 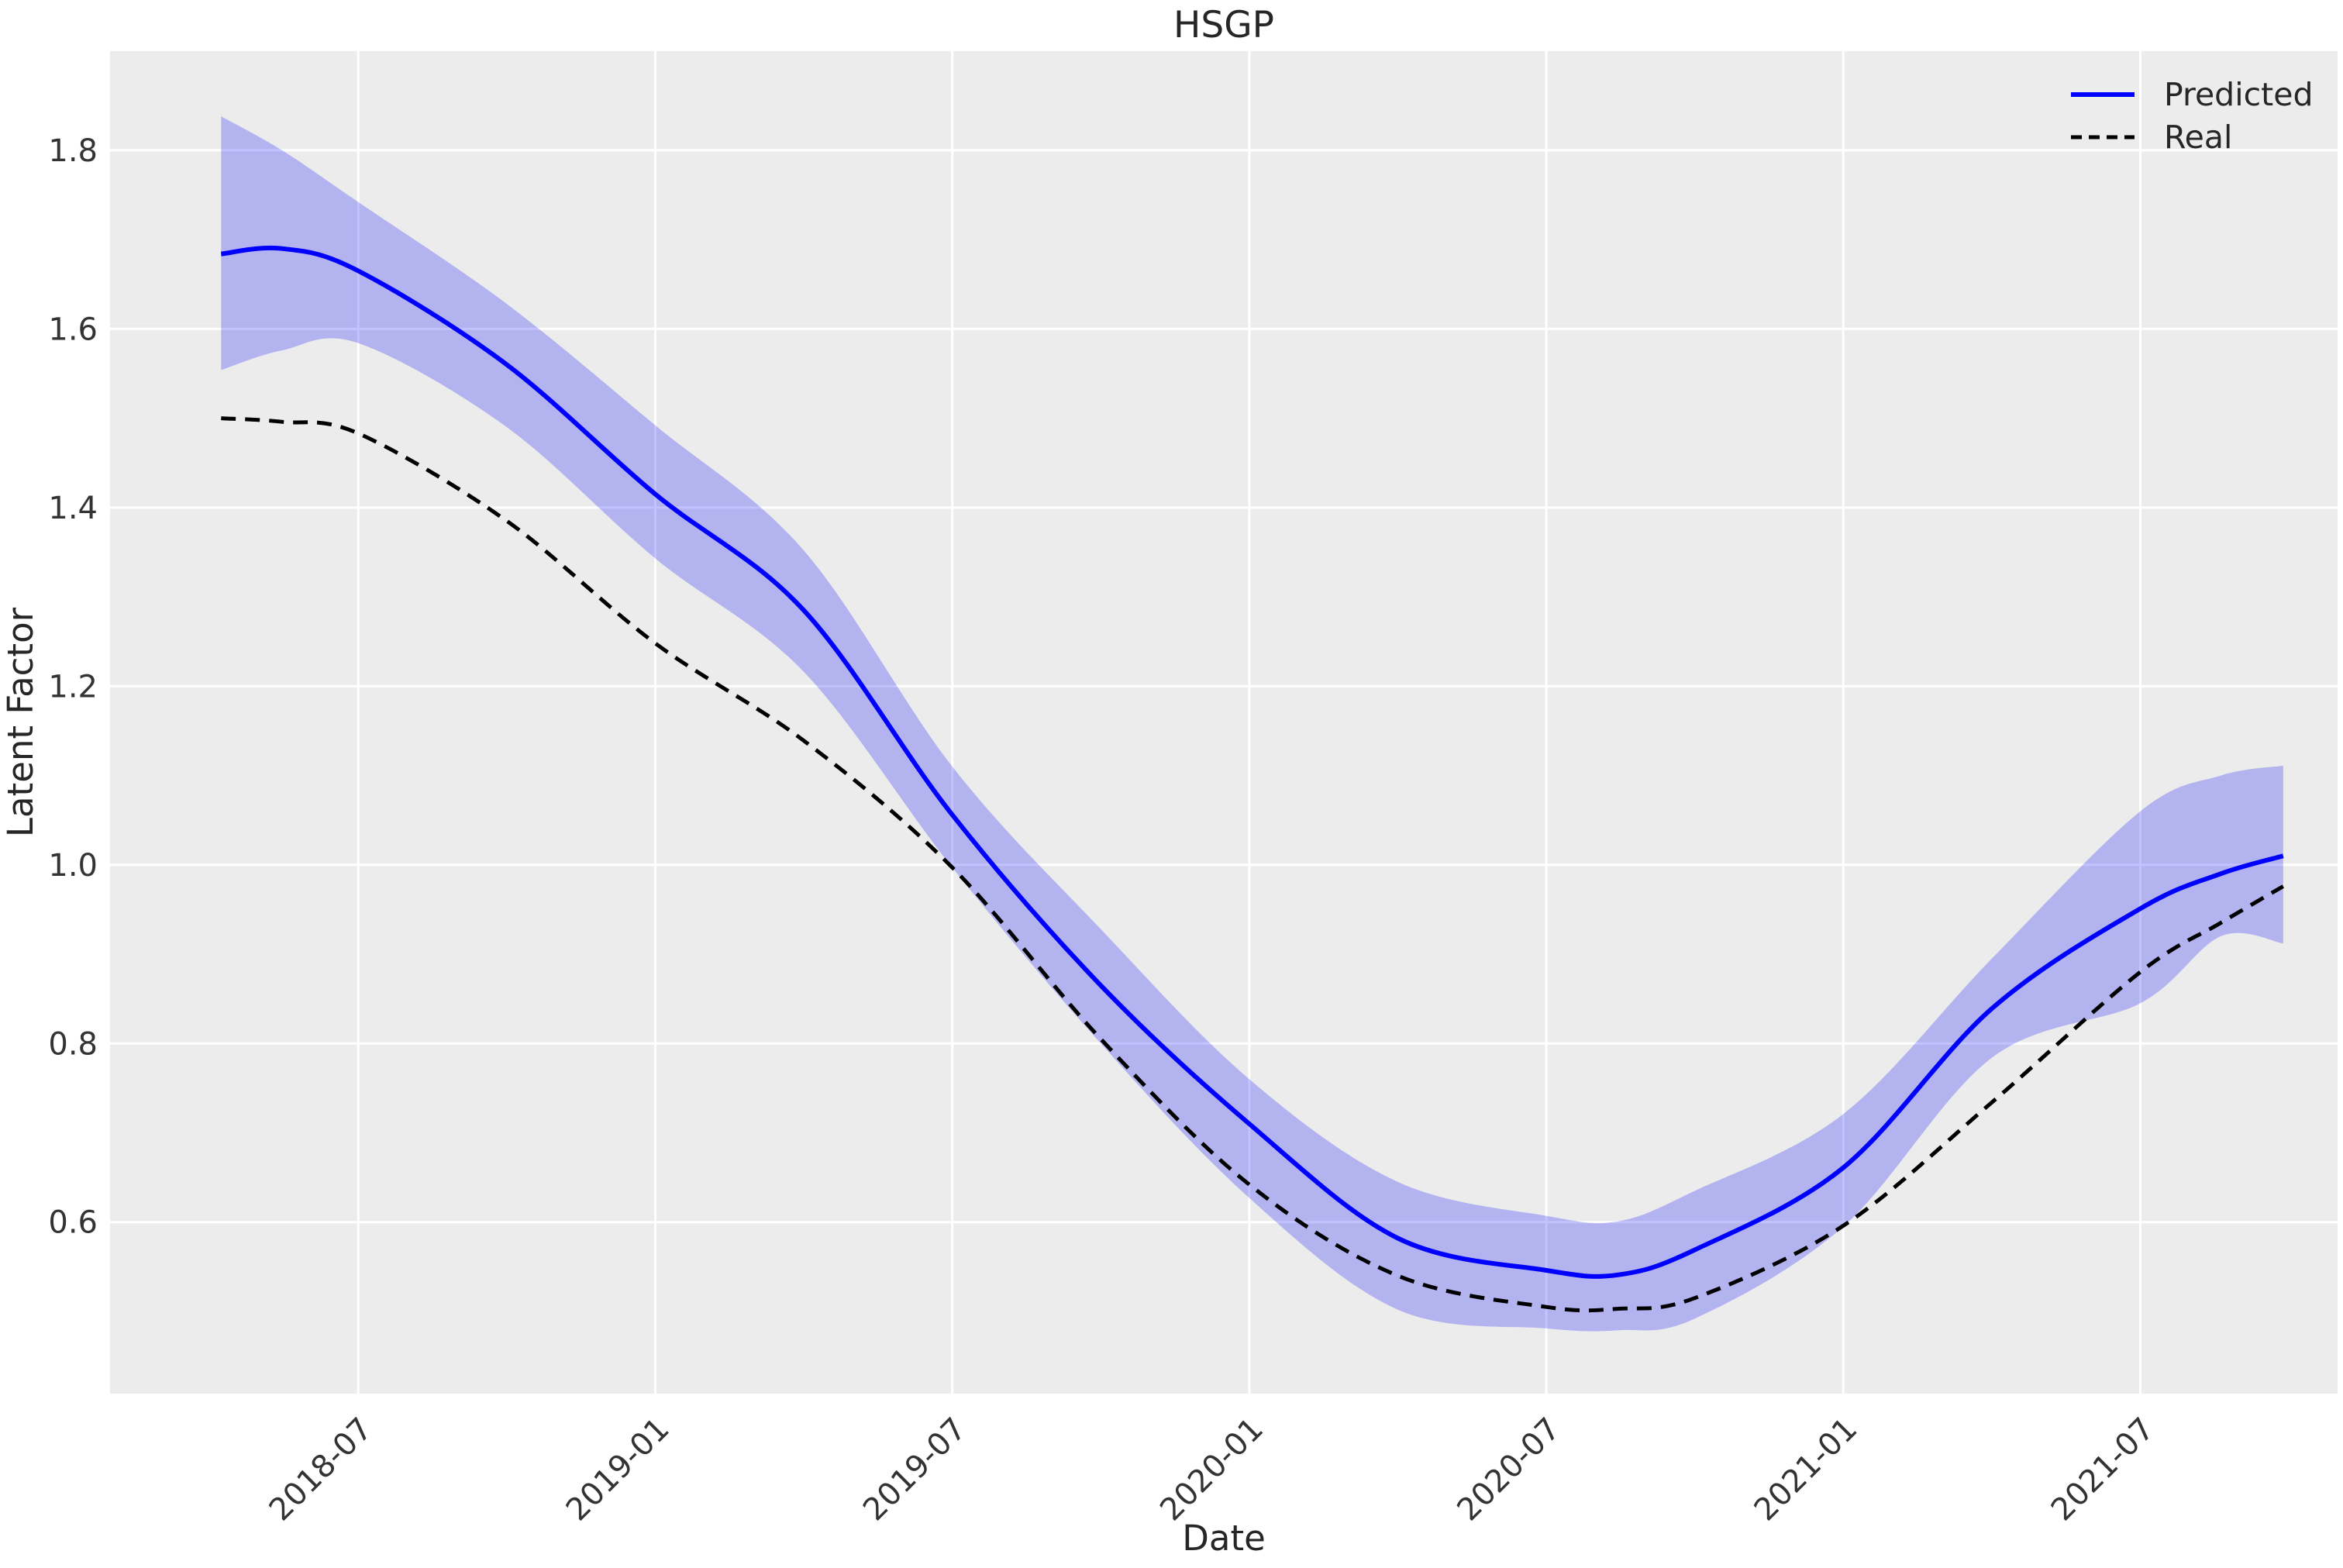 I want to click on x-axis-label: Date, so click(x=1224, y=1538).